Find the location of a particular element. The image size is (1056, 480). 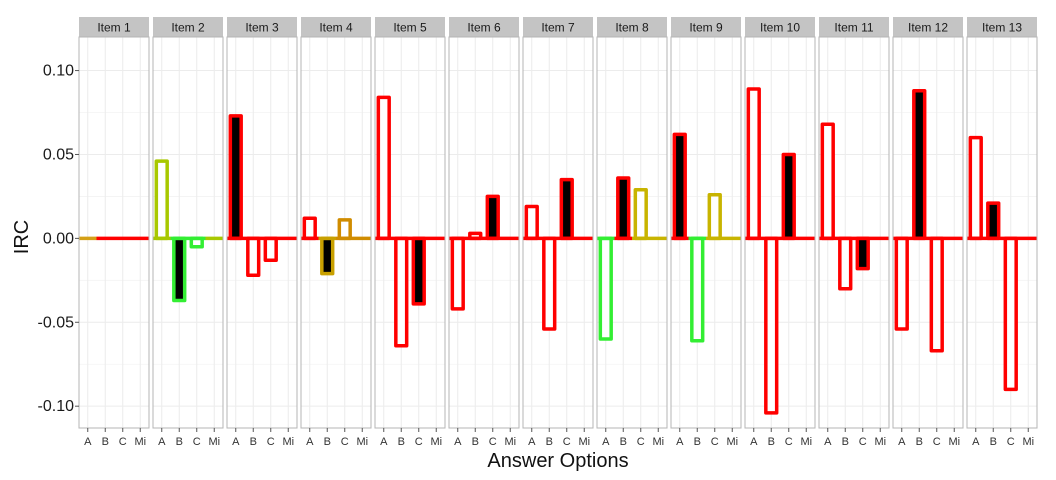

y-tick-label: -0.10 is located at coordinates (56, 406).